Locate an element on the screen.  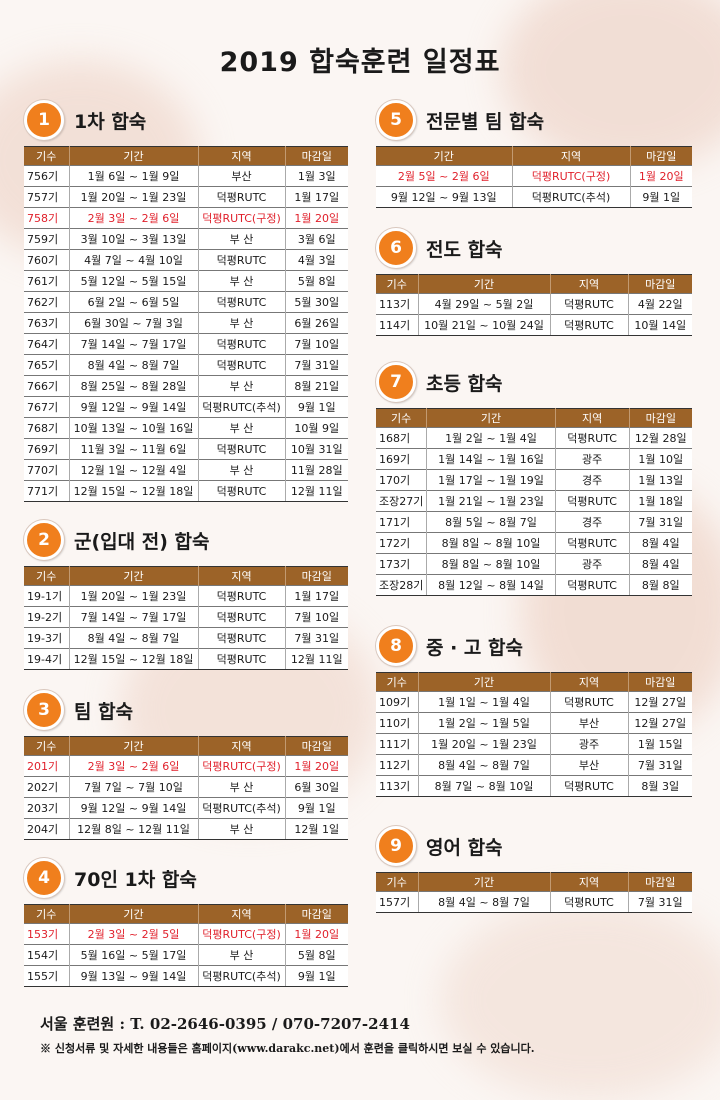
section-number-badge: 3 is located at coordinates (44, 710).